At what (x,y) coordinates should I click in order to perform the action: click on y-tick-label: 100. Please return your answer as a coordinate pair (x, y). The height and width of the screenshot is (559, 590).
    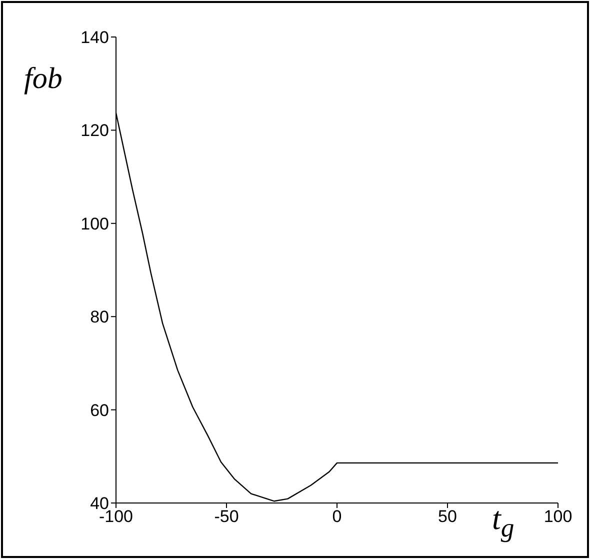
    Looking at the image, I should click on (94, 224).